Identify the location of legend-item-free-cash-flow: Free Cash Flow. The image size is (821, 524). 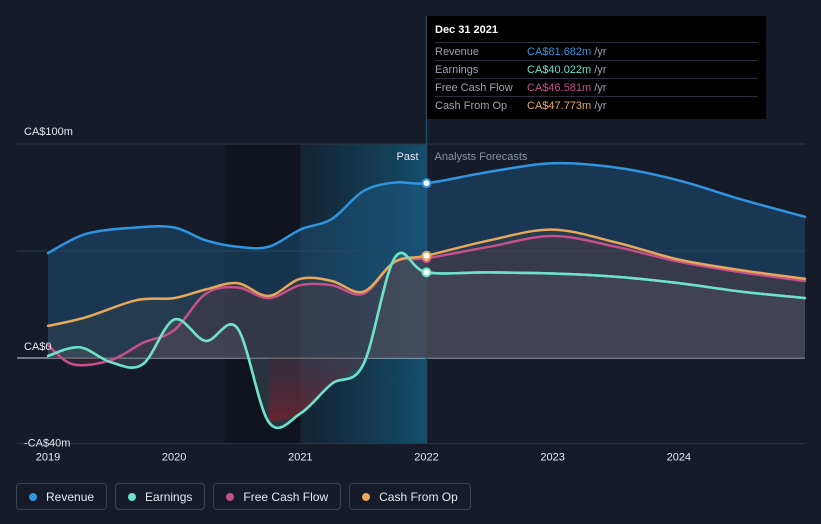
(277, 496).